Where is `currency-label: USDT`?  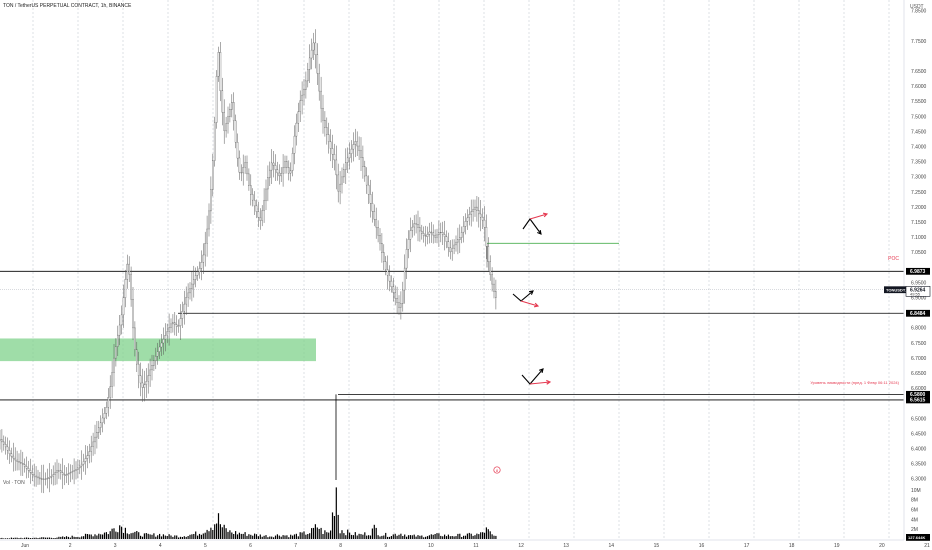 currency-label: USDT is located at coordinates (917, 7).